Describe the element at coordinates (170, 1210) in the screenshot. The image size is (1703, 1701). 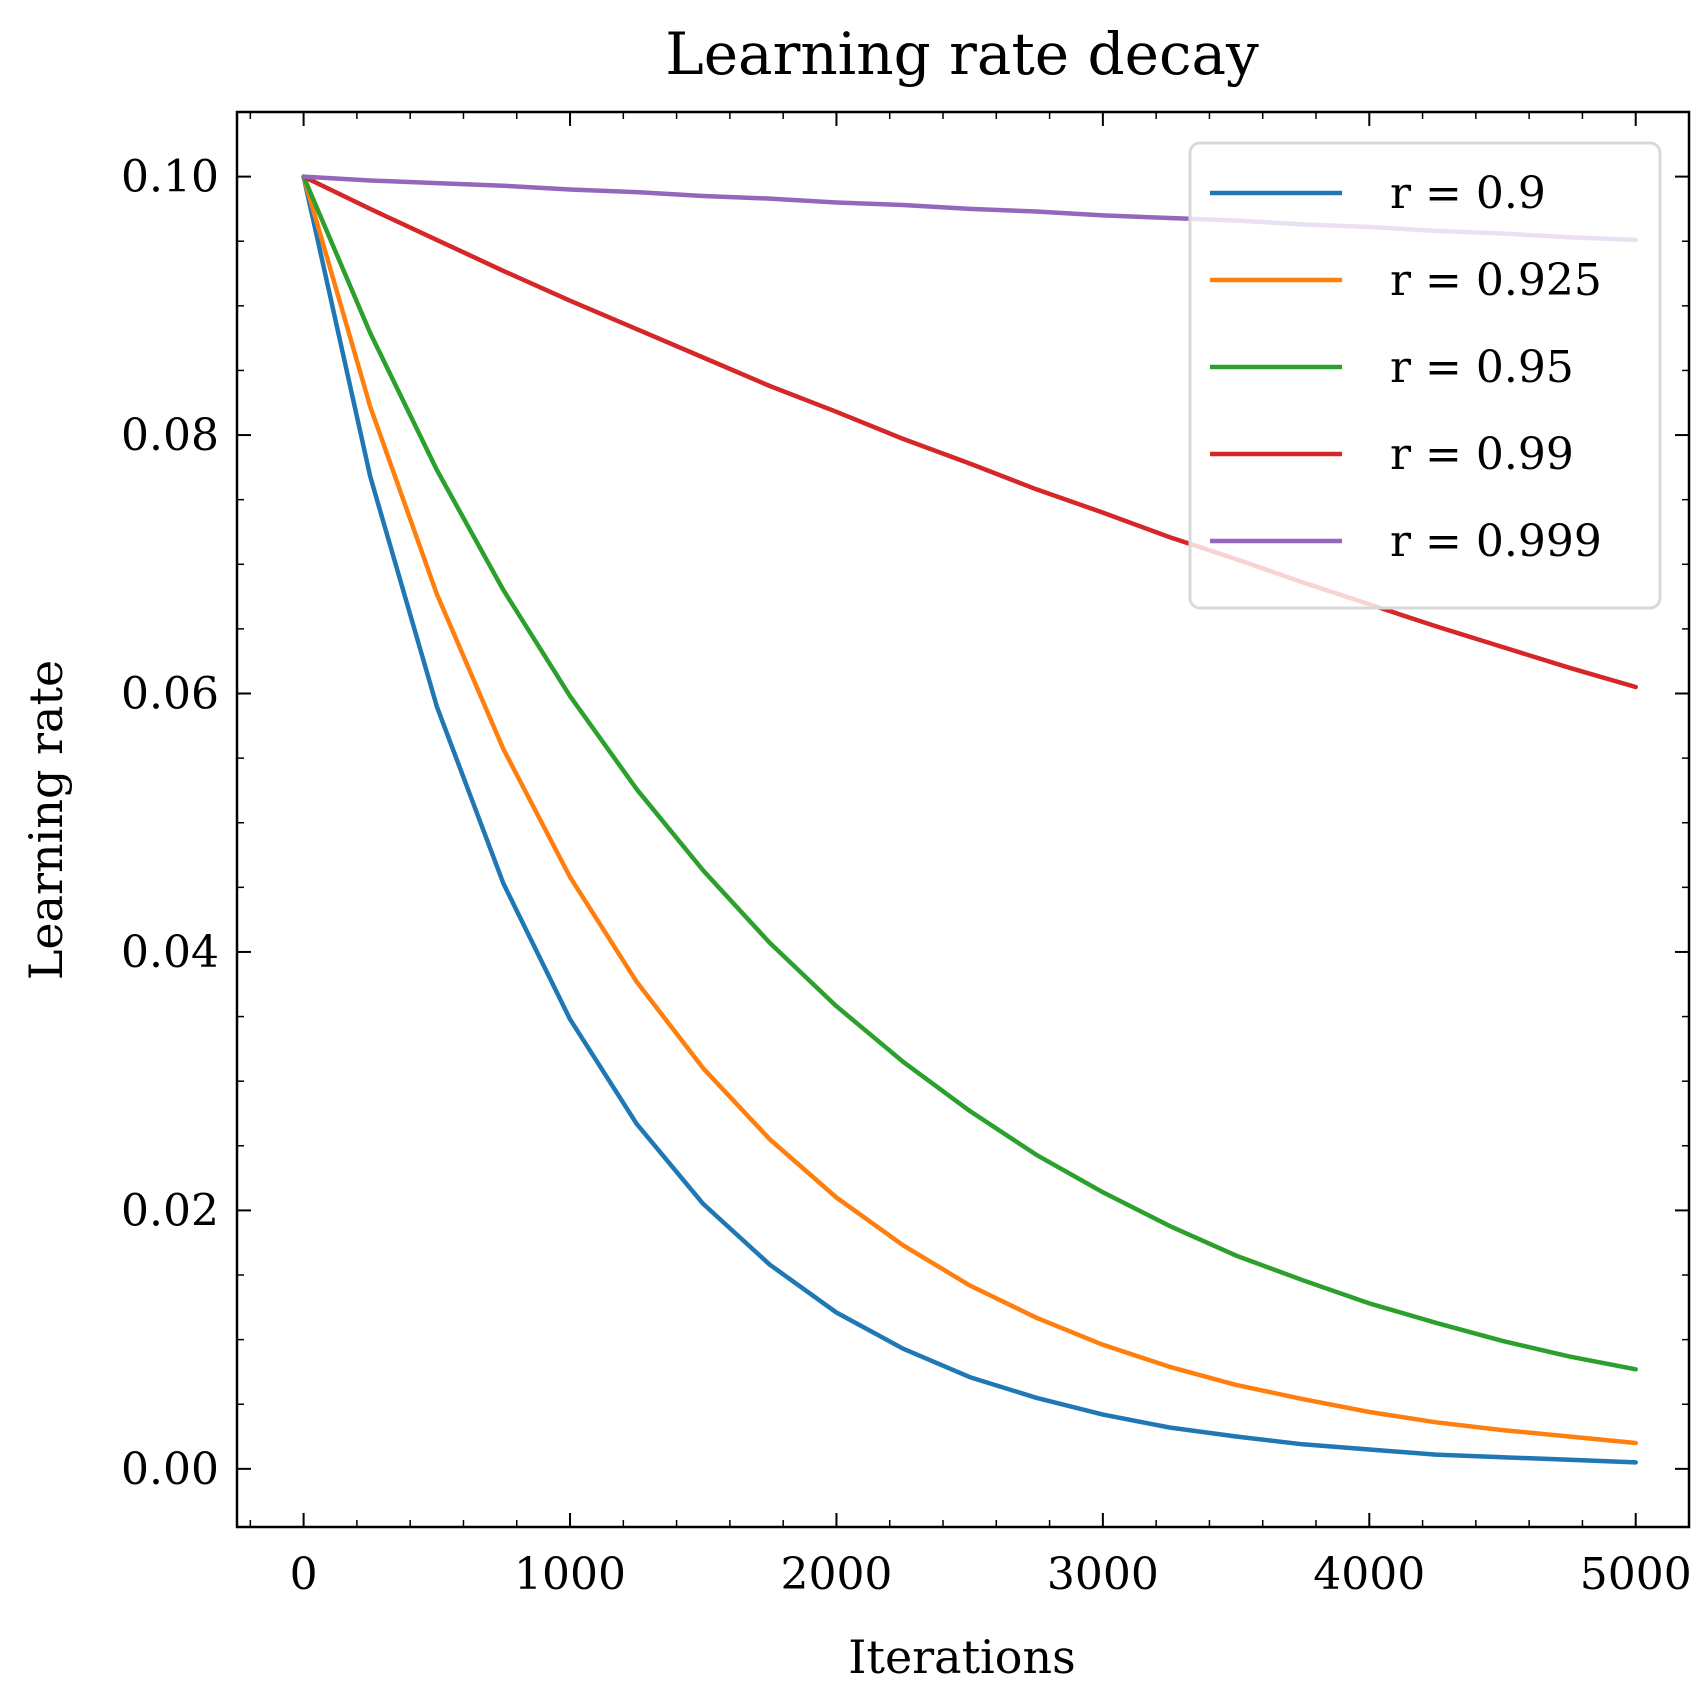
I see `y-tick-label: 0.02` at that location.